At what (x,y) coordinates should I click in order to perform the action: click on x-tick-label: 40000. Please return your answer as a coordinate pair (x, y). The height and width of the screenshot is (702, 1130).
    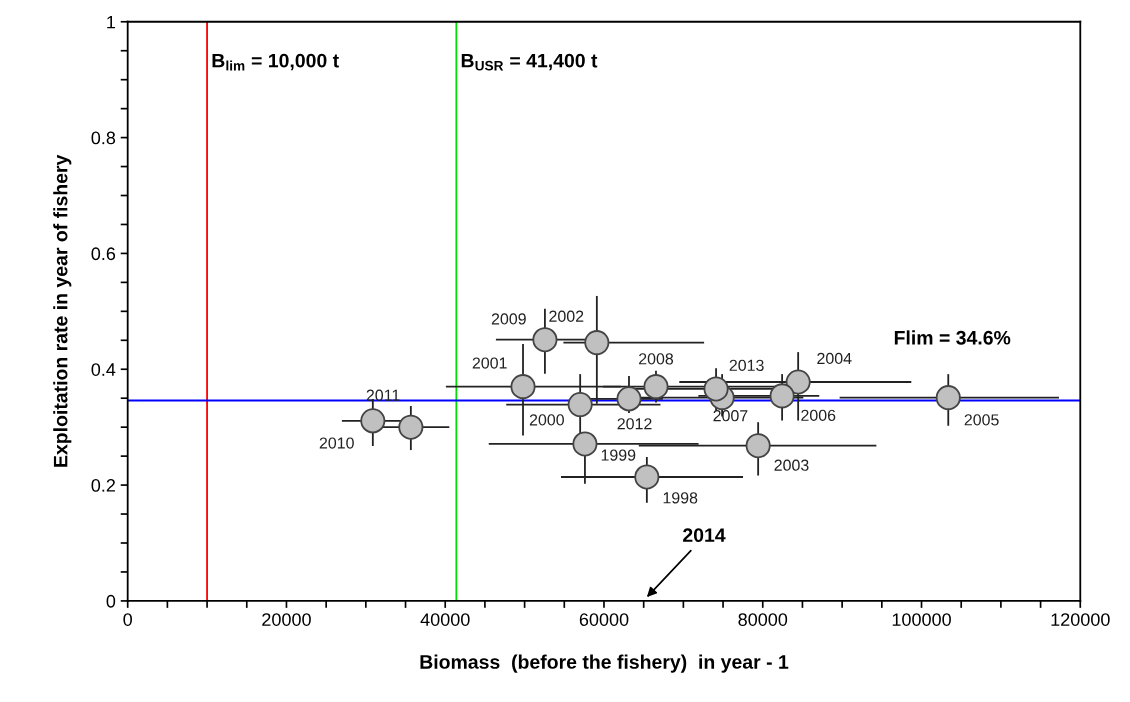
    Looking at the image, I should click on (445, 619).